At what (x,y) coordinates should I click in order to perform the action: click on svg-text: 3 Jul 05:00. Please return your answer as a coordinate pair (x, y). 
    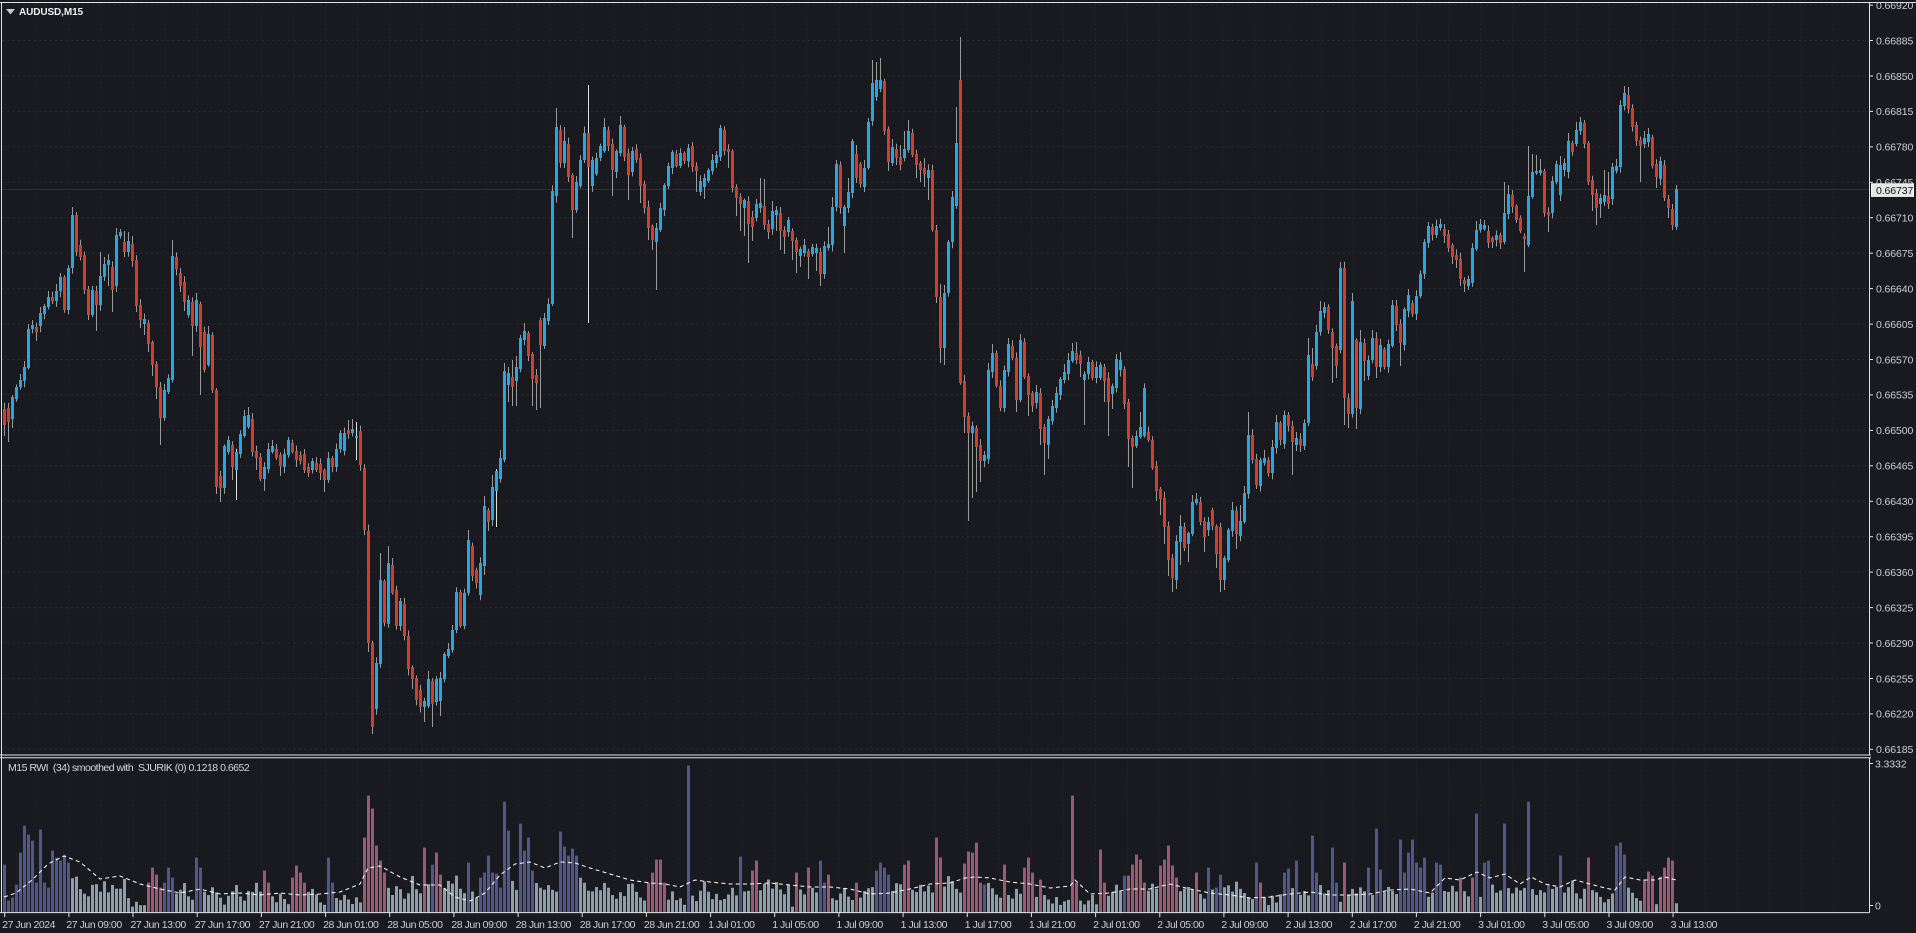
    Looking at the image, I should click on (1565, 925).